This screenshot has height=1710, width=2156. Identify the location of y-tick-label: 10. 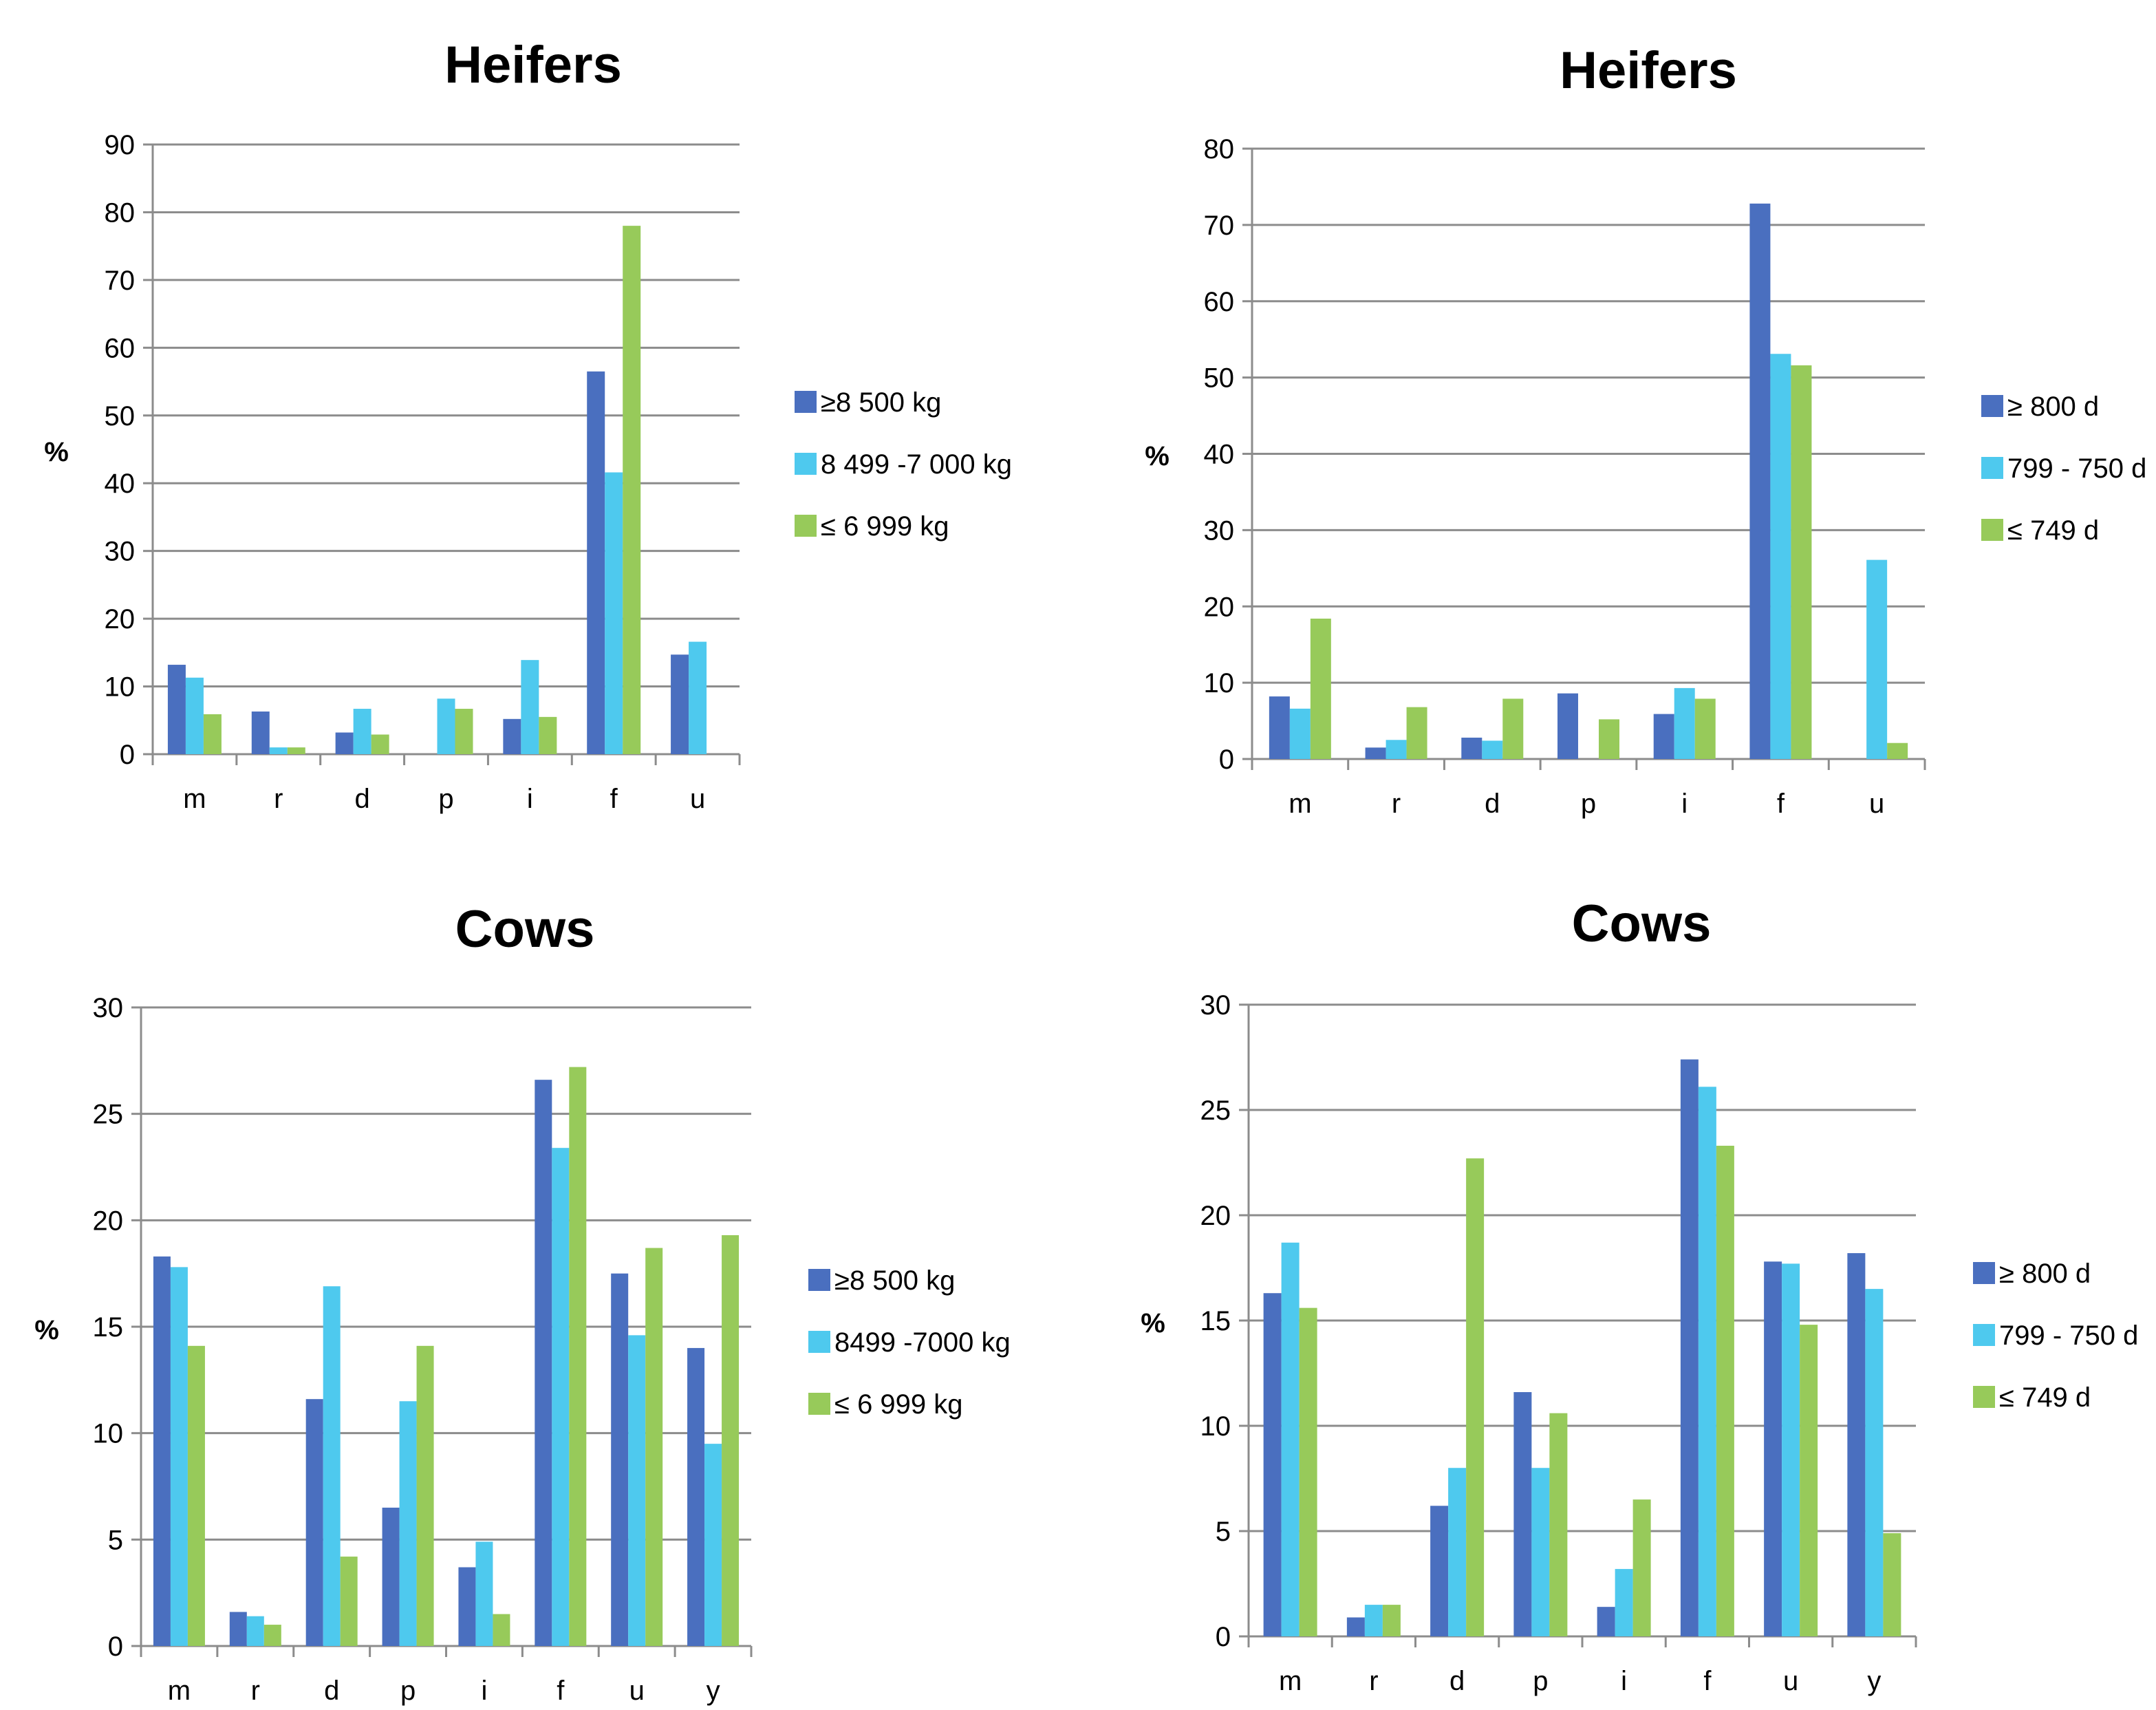
(108, 1434).